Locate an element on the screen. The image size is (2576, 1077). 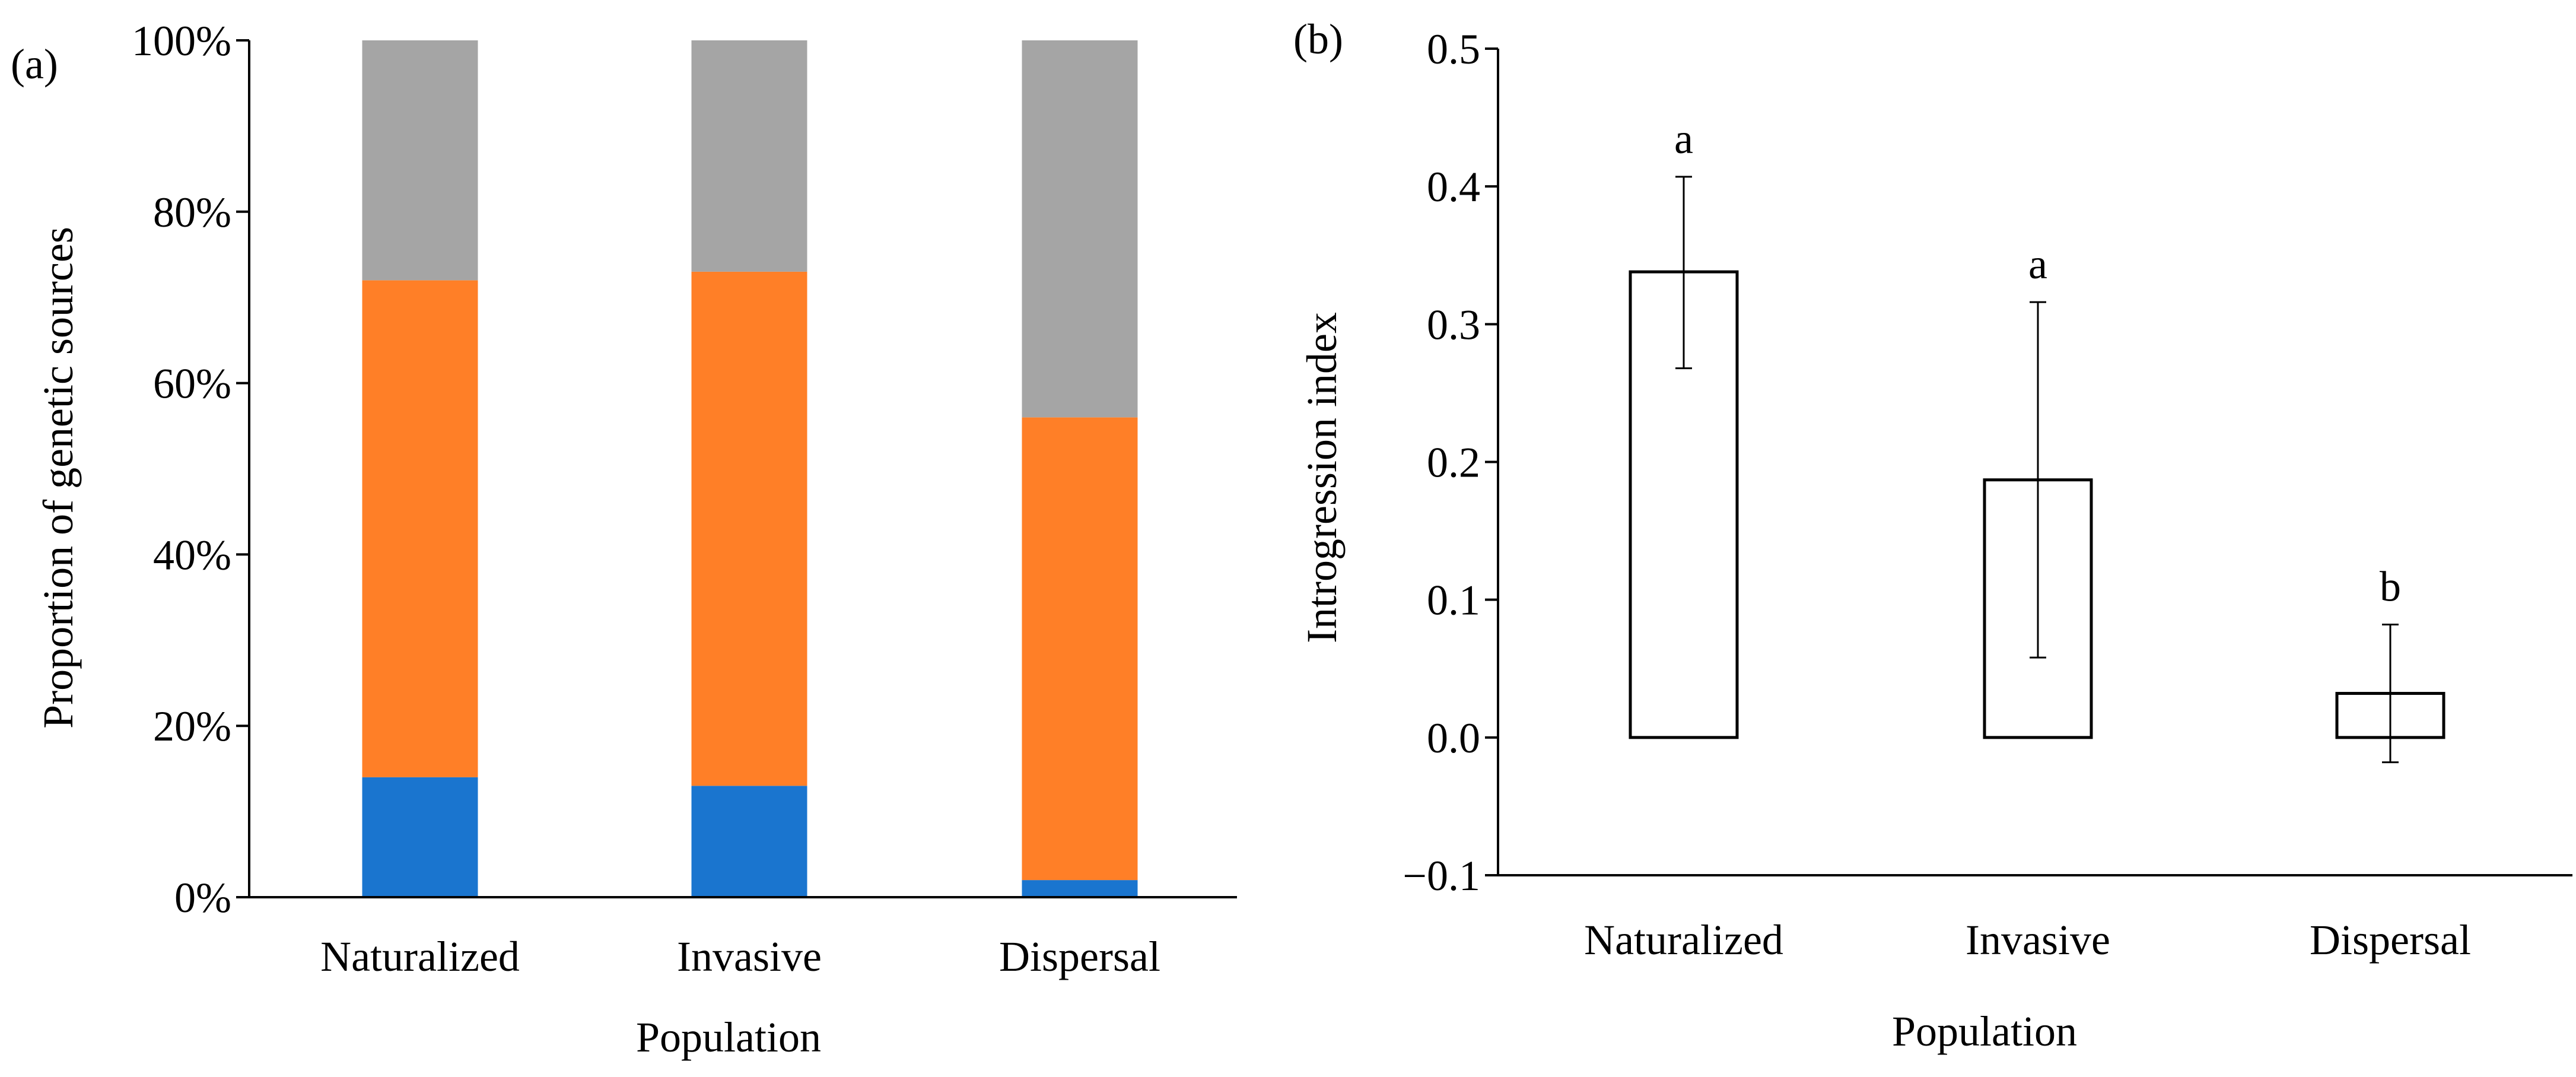
panel-b-y-tick-label: 0.1 is located at coordinates (1453, 600).